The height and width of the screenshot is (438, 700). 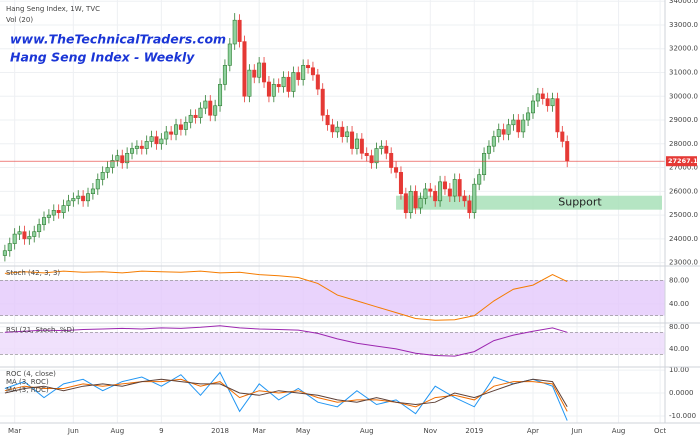 What do you see at coordinates (161, 431) in the screenshot?
I see `x-tick-label: 9` at bounding box center [161, 431].